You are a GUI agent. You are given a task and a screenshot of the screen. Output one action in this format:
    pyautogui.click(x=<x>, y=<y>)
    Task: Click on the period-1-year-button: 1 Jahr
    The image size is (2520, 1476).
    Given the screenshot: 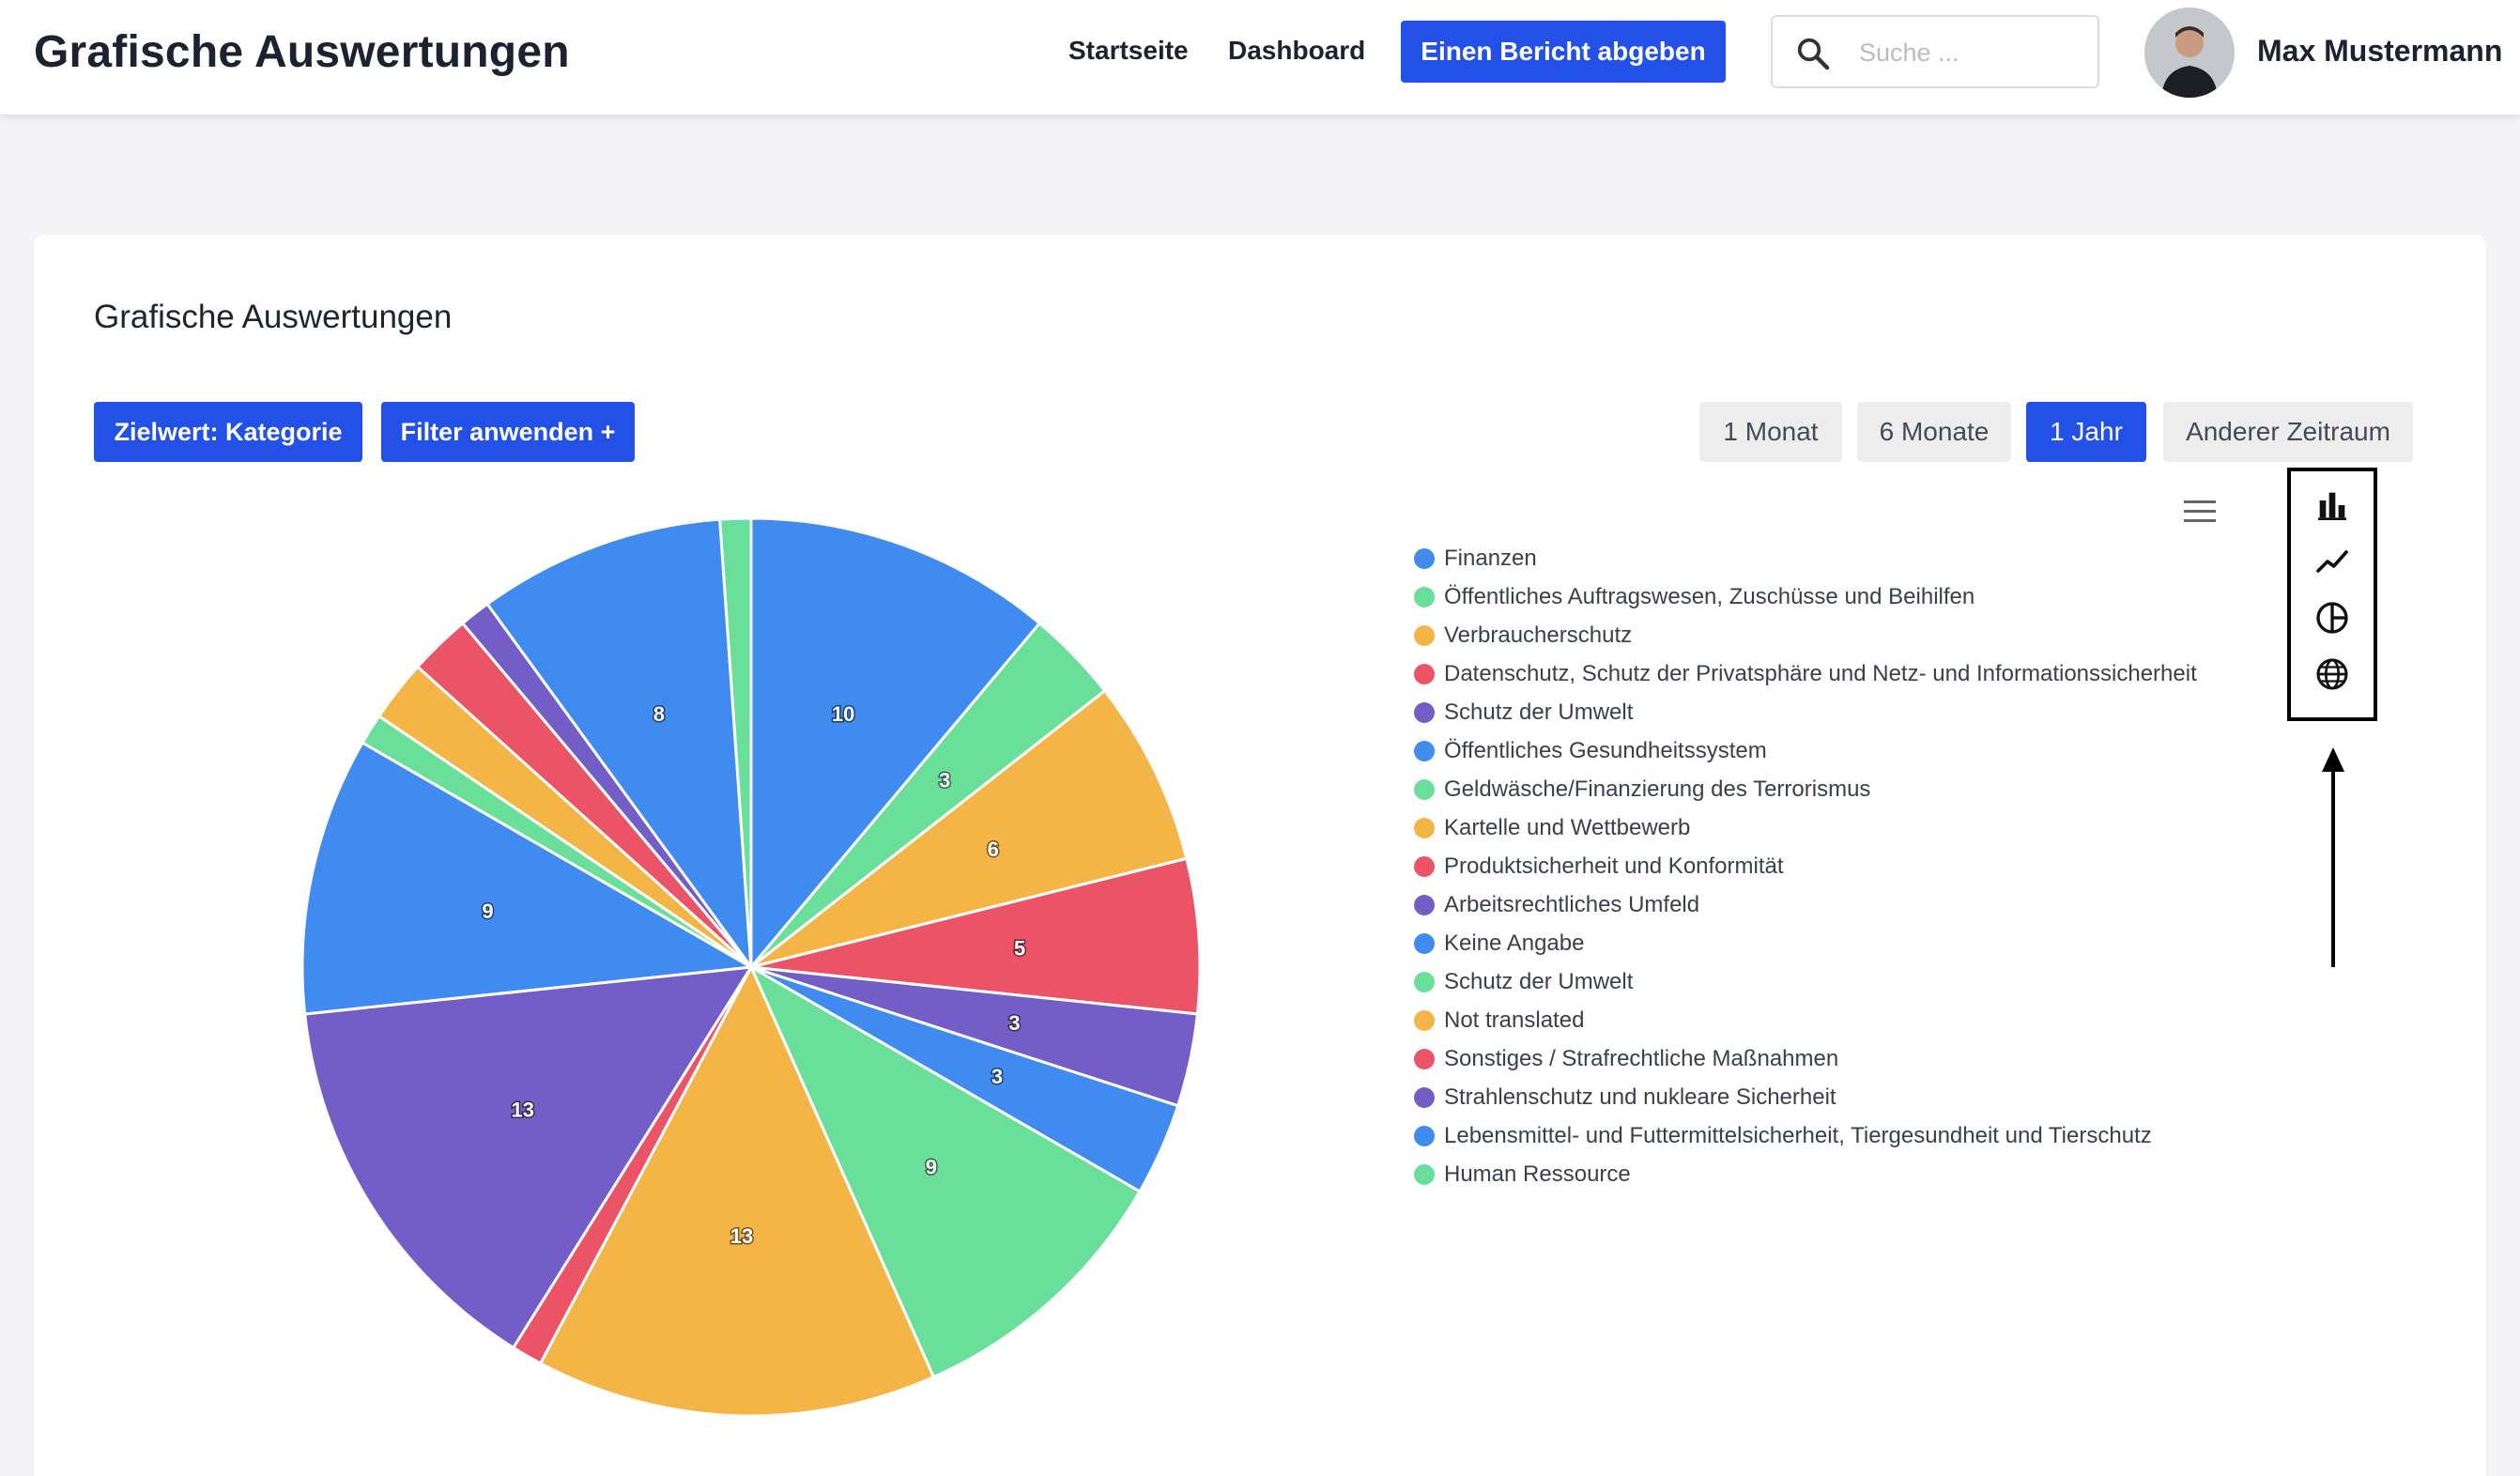 What is the action you would take?
    pyautogui.click(x=2086, y=432)
    